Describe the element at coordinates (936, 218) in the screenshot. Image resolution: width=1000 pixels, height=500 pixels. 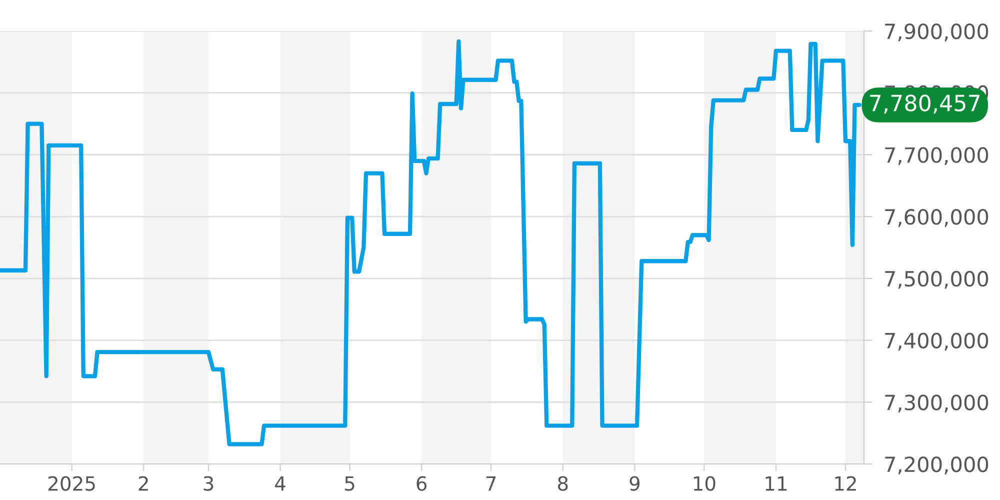
I see `y-tick-label: 7,600,000` at that location.